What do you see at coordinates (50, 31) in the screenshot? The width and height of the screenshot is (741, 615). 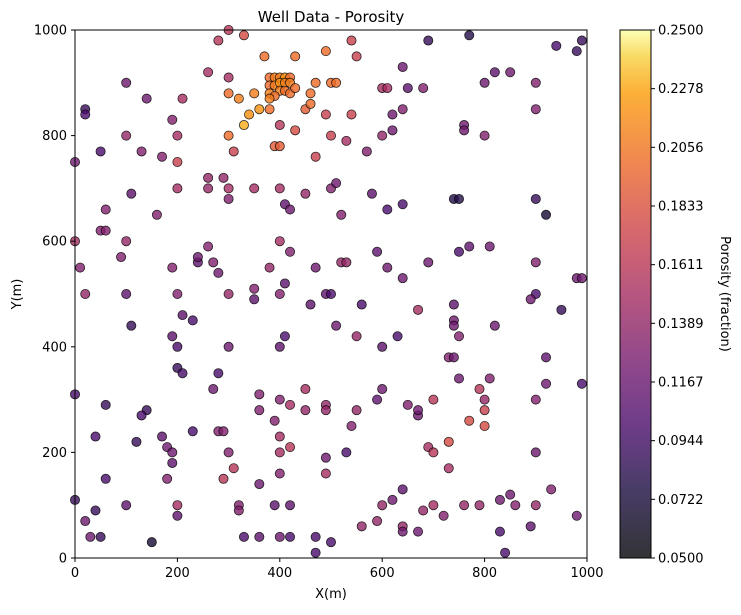 I see `y-tick-label: 1000` at bounding box center [50, 31].